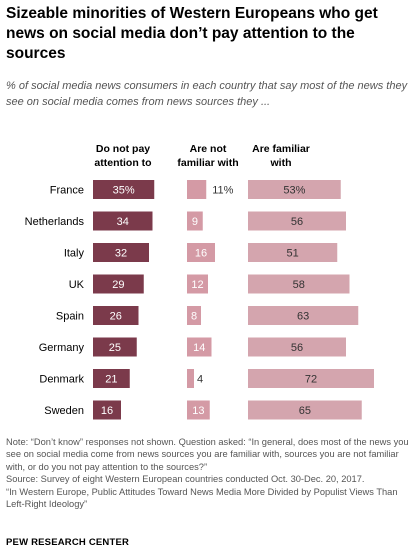 This screenshot has height=553, width=415. I want to click on data-label: 29, so click(118, 285).